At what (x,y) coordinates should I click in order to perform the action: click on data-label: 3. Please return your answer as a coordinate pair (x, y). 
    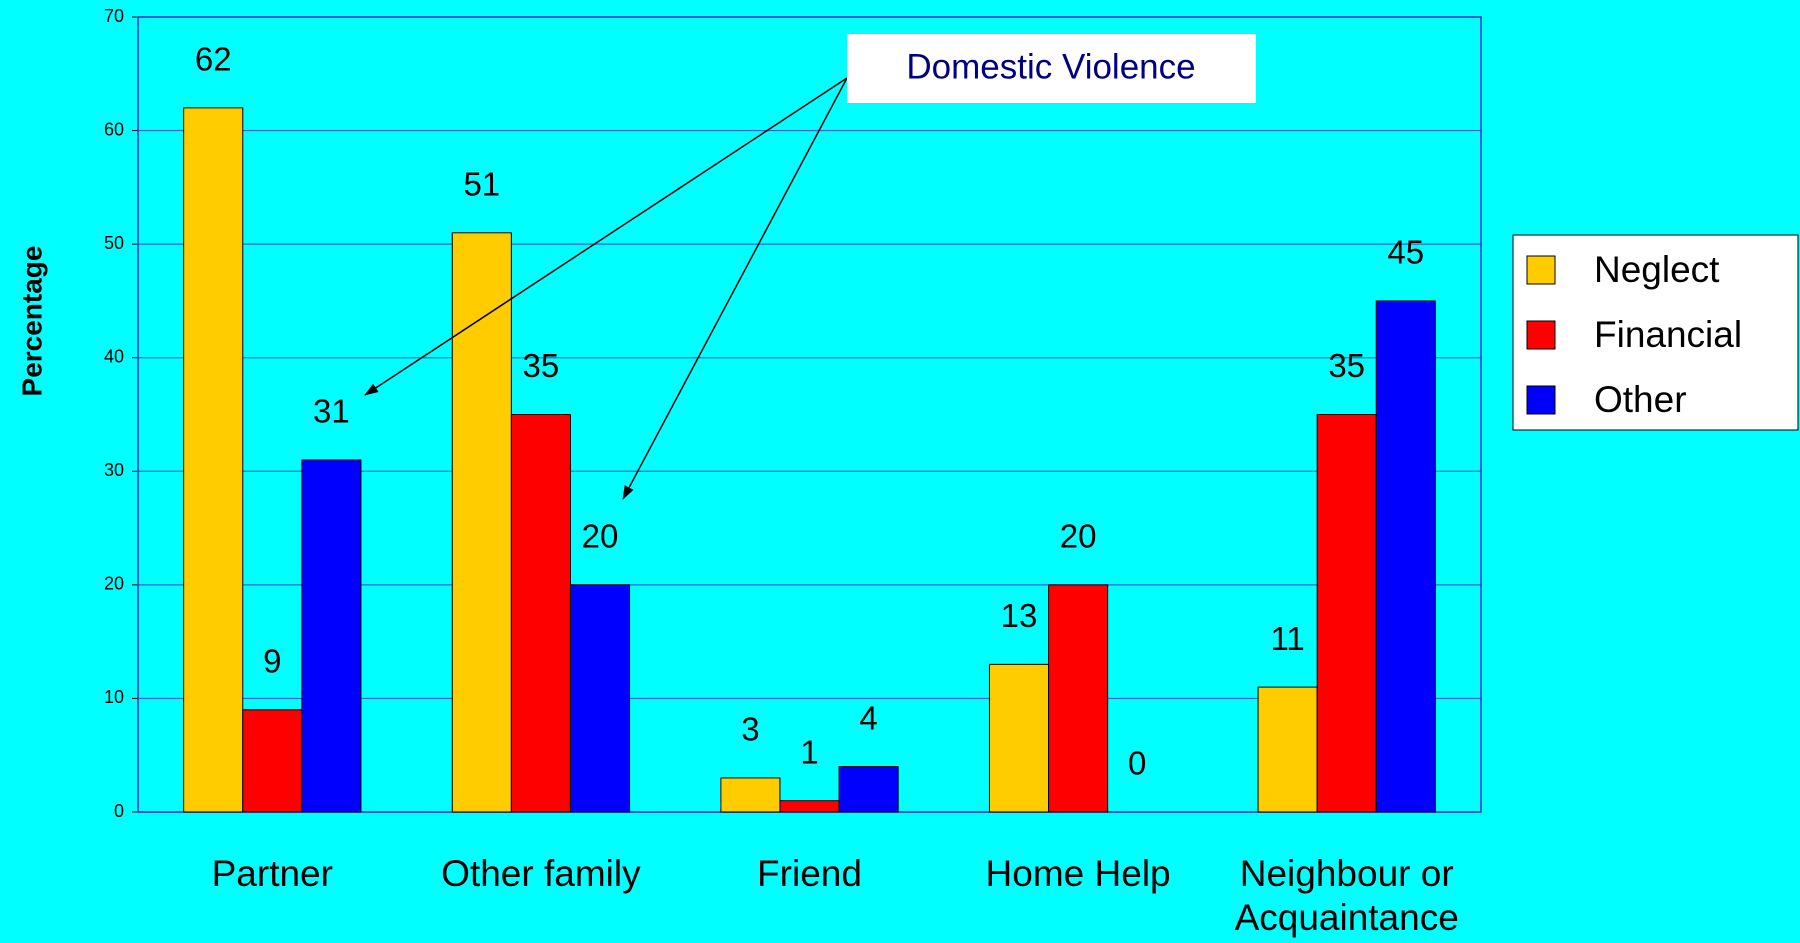
    Looking at the image, I should click on (750, 729).